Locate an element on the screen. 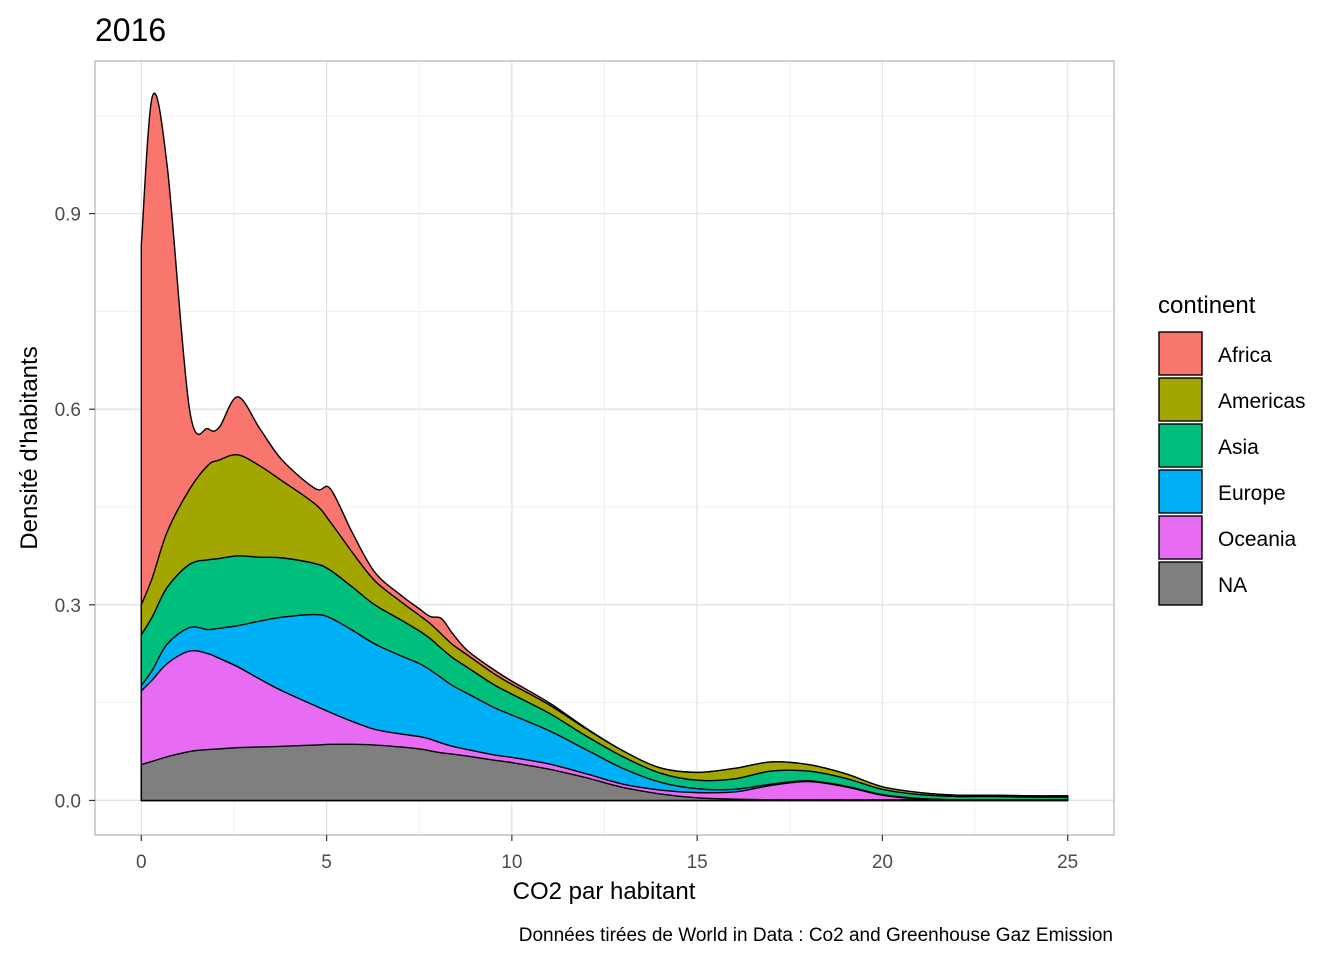 The width and height of the screenshot is (1344, 960). x-tick-label: 25 is located at coordinates (1067, 862).